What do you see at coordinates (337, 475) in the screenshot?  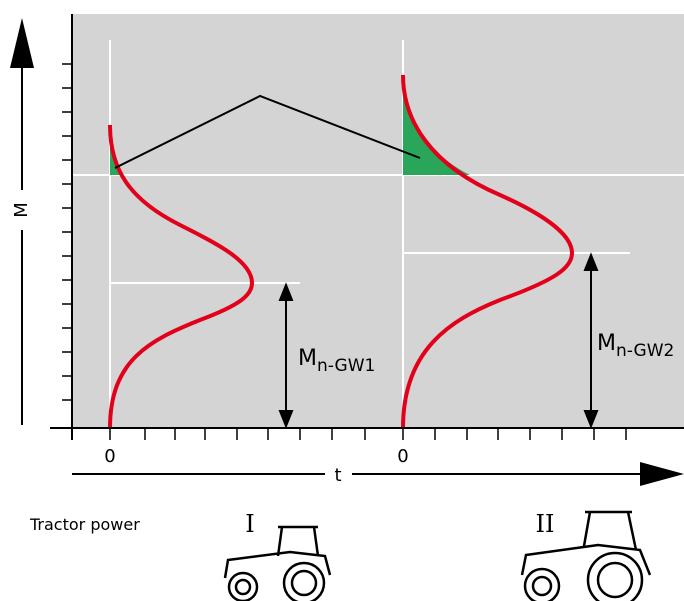 I see `x-axis-label: t` at bounding box center [337, 475].